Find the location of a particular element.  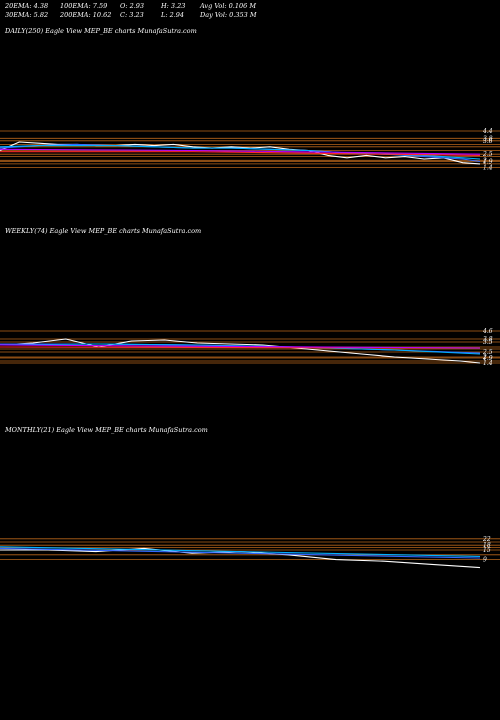

daily-price-label-2: 3.6 is located at coordinates (488, 141).